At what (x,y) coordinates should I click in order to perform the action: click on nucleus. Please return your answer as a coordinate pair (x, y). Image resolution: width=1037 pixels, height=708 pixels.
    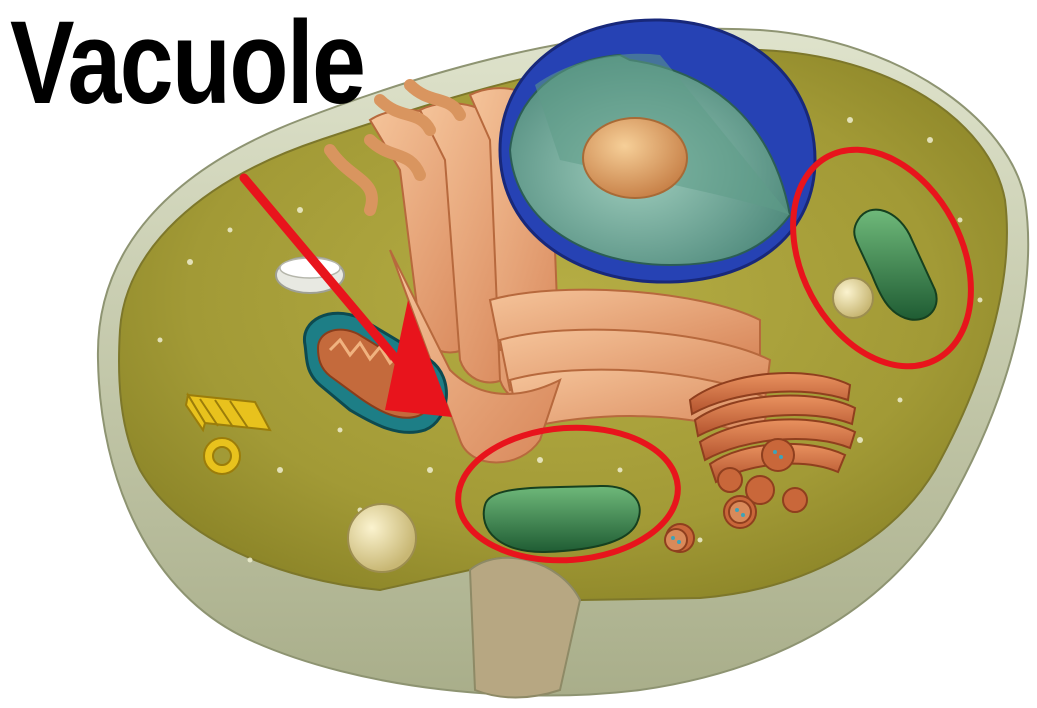
    Looking at the image, I should click on (657, 151).